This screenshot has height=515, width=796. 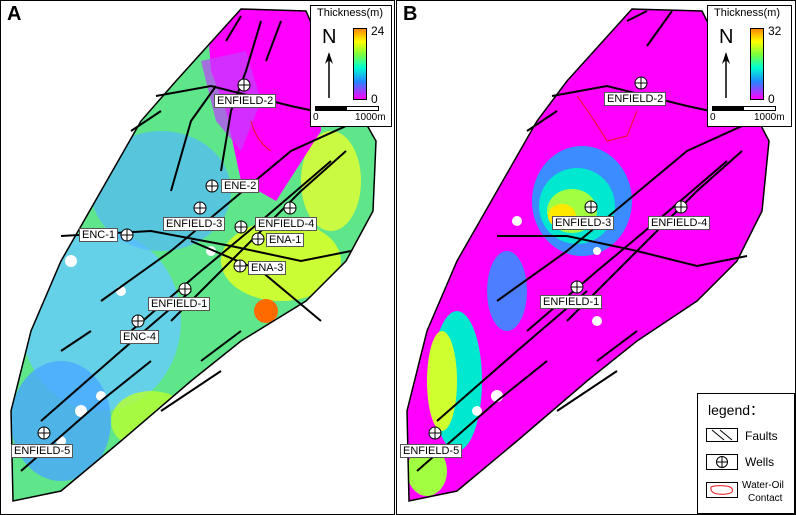 I want to click on well-label: ENA-1, so click(x=285, y=240).